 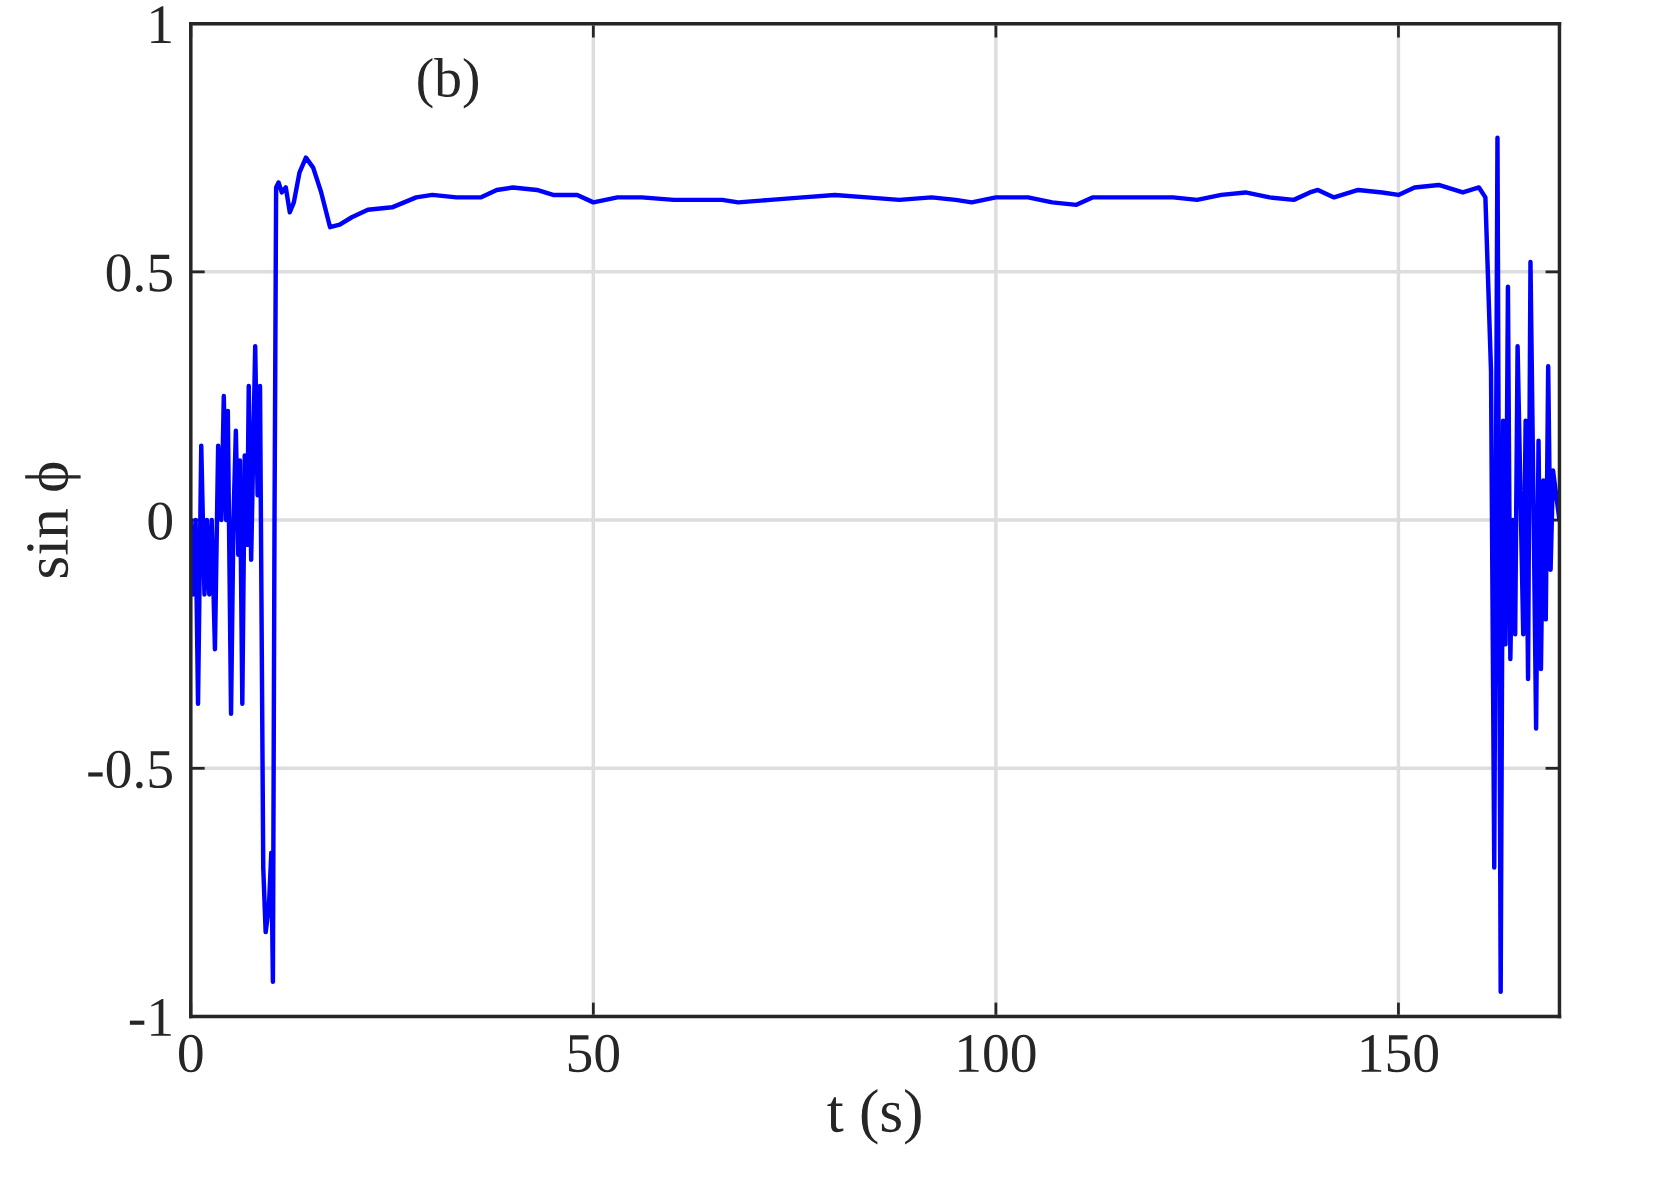 I want to click on annotation: (b), so click(x=448, y=83).